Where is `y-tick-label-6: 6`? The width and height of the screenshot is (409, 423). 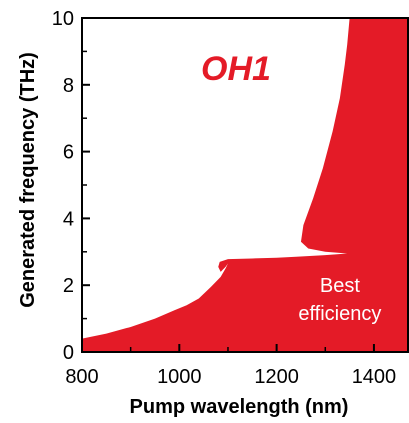
y-tick-label-6: 6 is located at coordinates (68, 153).